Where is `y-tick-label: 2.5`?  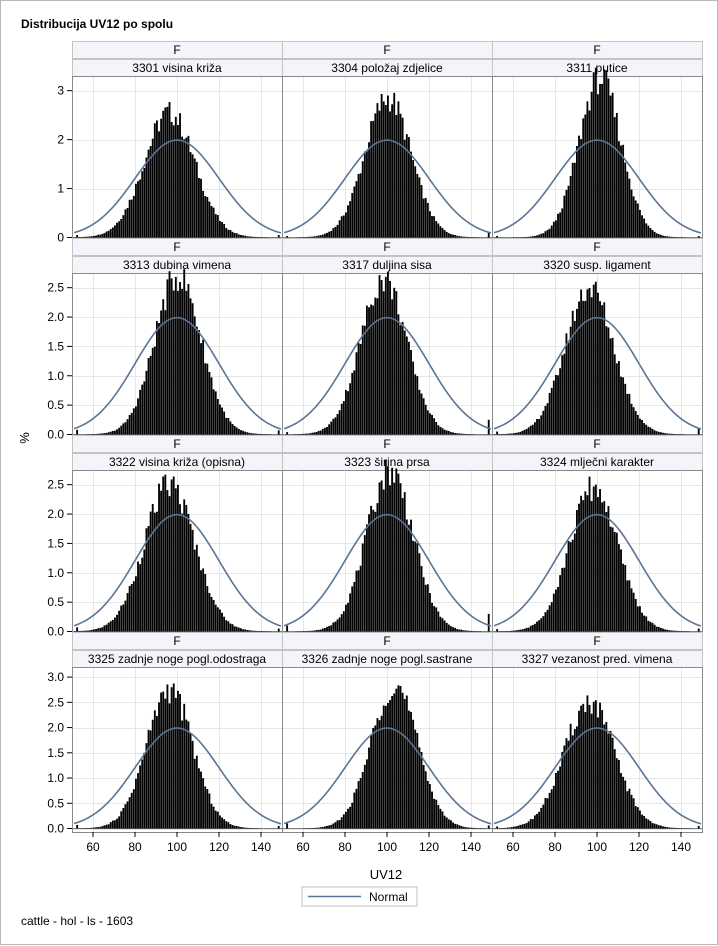 y-tick-label: 2.5 is located at coordinates (55, 288).